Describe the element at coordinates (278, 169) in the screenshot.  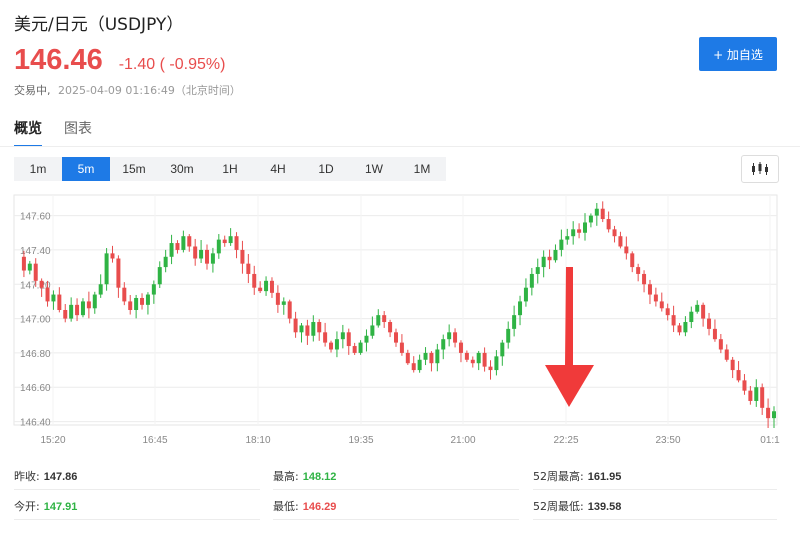
I see `interval-4h: 4H` at that location.